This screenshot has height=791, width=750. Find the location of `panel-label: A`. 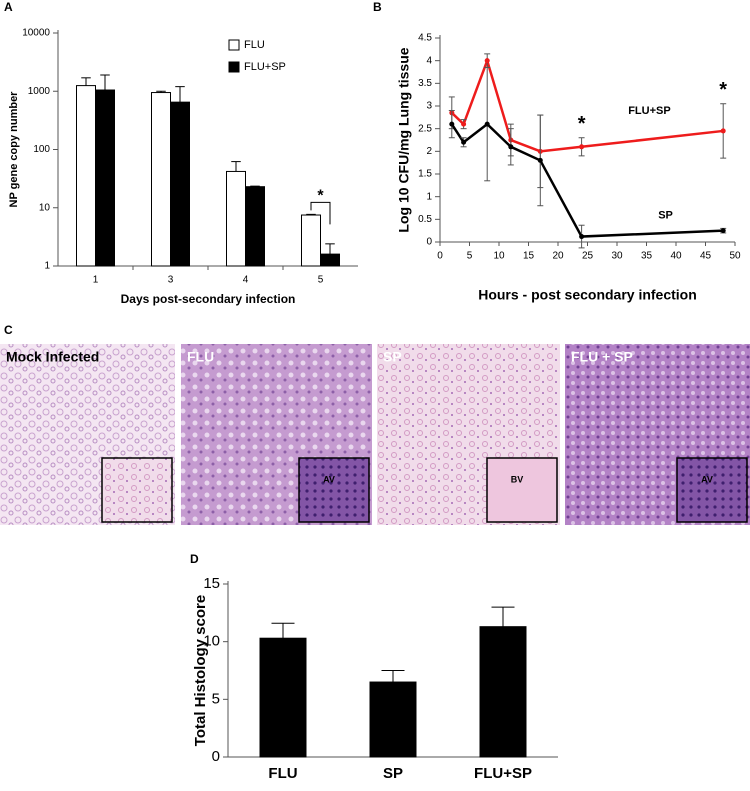

panel-label: A is located at coordinates (8, 7).